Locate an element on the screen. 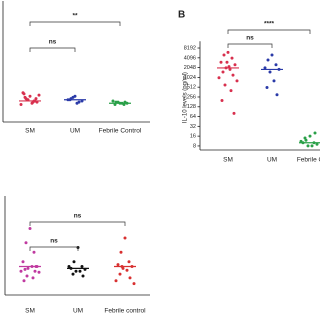 This screenshot has width=320, height=320. panel-label: B is located at coordinates (181, 15).